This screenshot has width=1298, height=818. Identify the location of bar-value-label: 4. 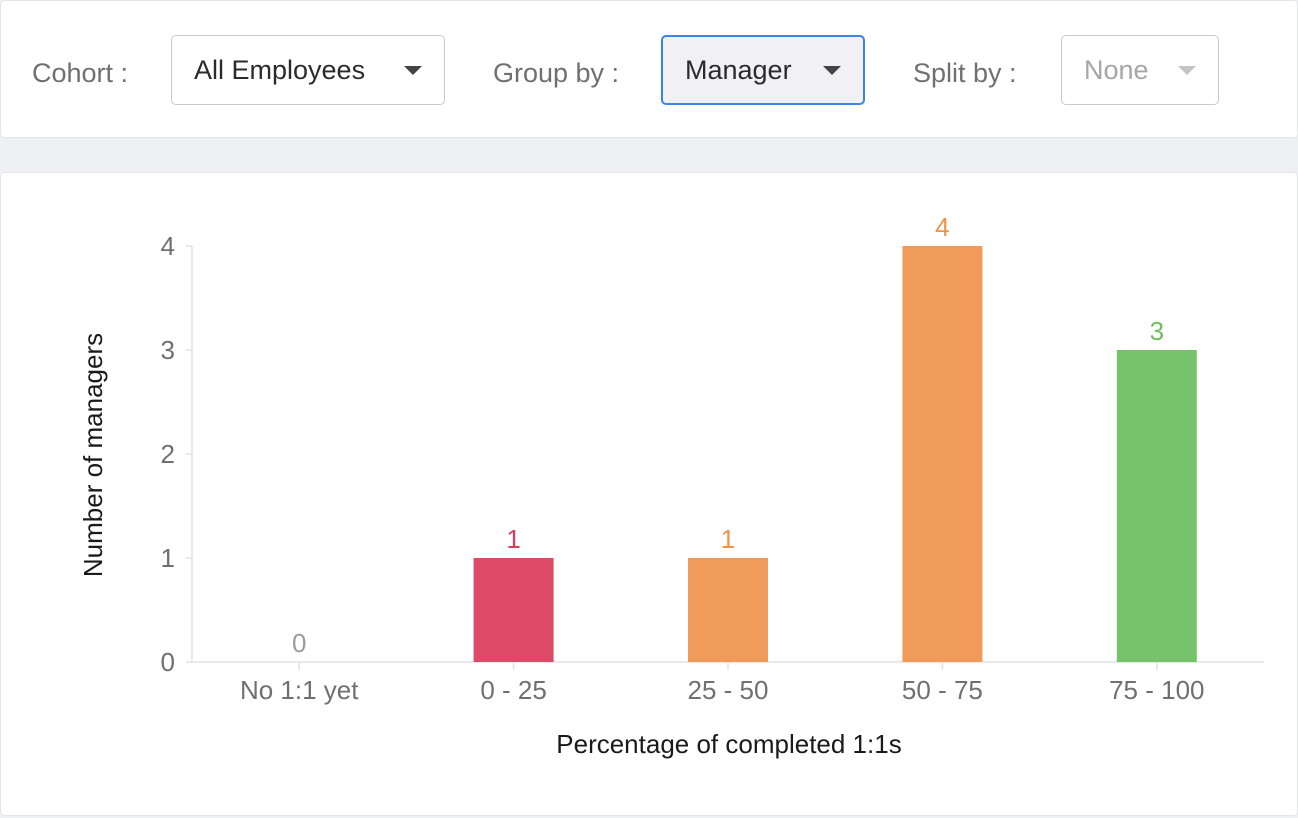
(942, 227).